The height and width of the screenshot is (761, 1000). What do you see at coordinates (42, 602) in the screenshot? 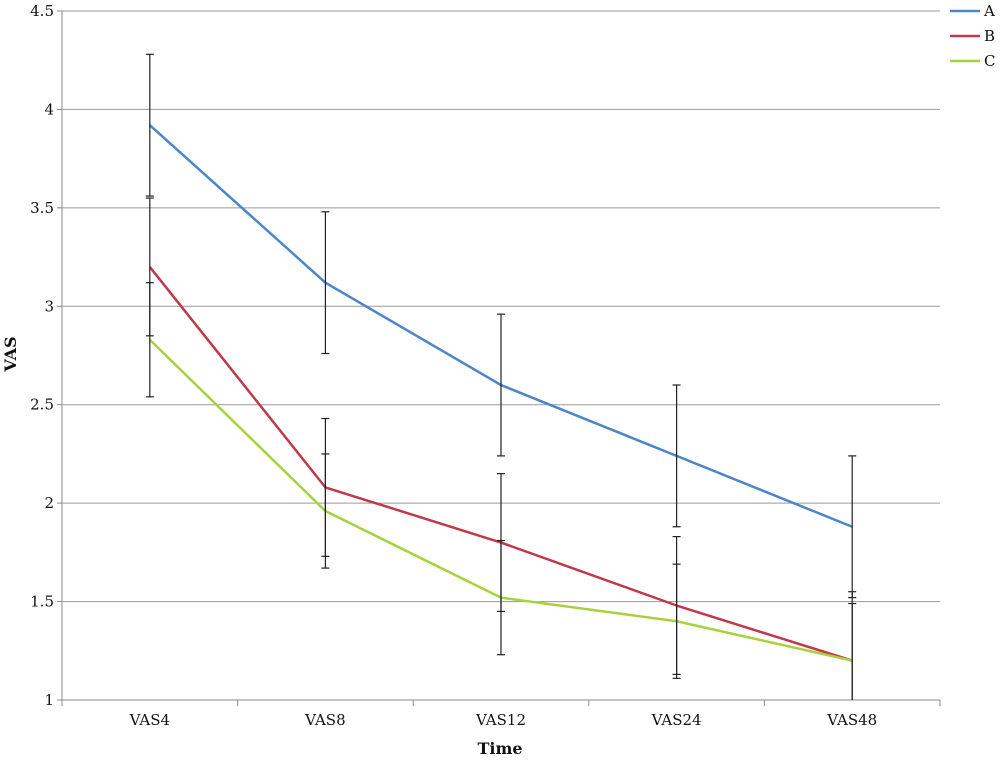
I see `y-tick-label: 1.5` at bounding box center [42, 602].